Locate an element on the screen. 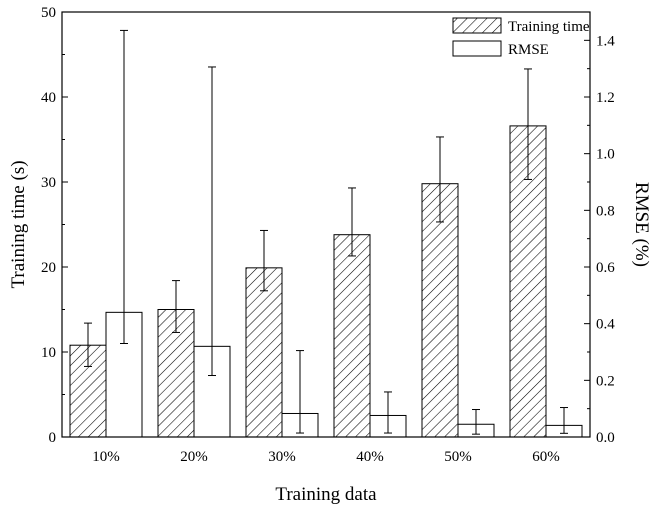 The width and height of the screenshot is (650, 509). y-right-tick-label-6: 1.0 is located at coordinates (605, 155).